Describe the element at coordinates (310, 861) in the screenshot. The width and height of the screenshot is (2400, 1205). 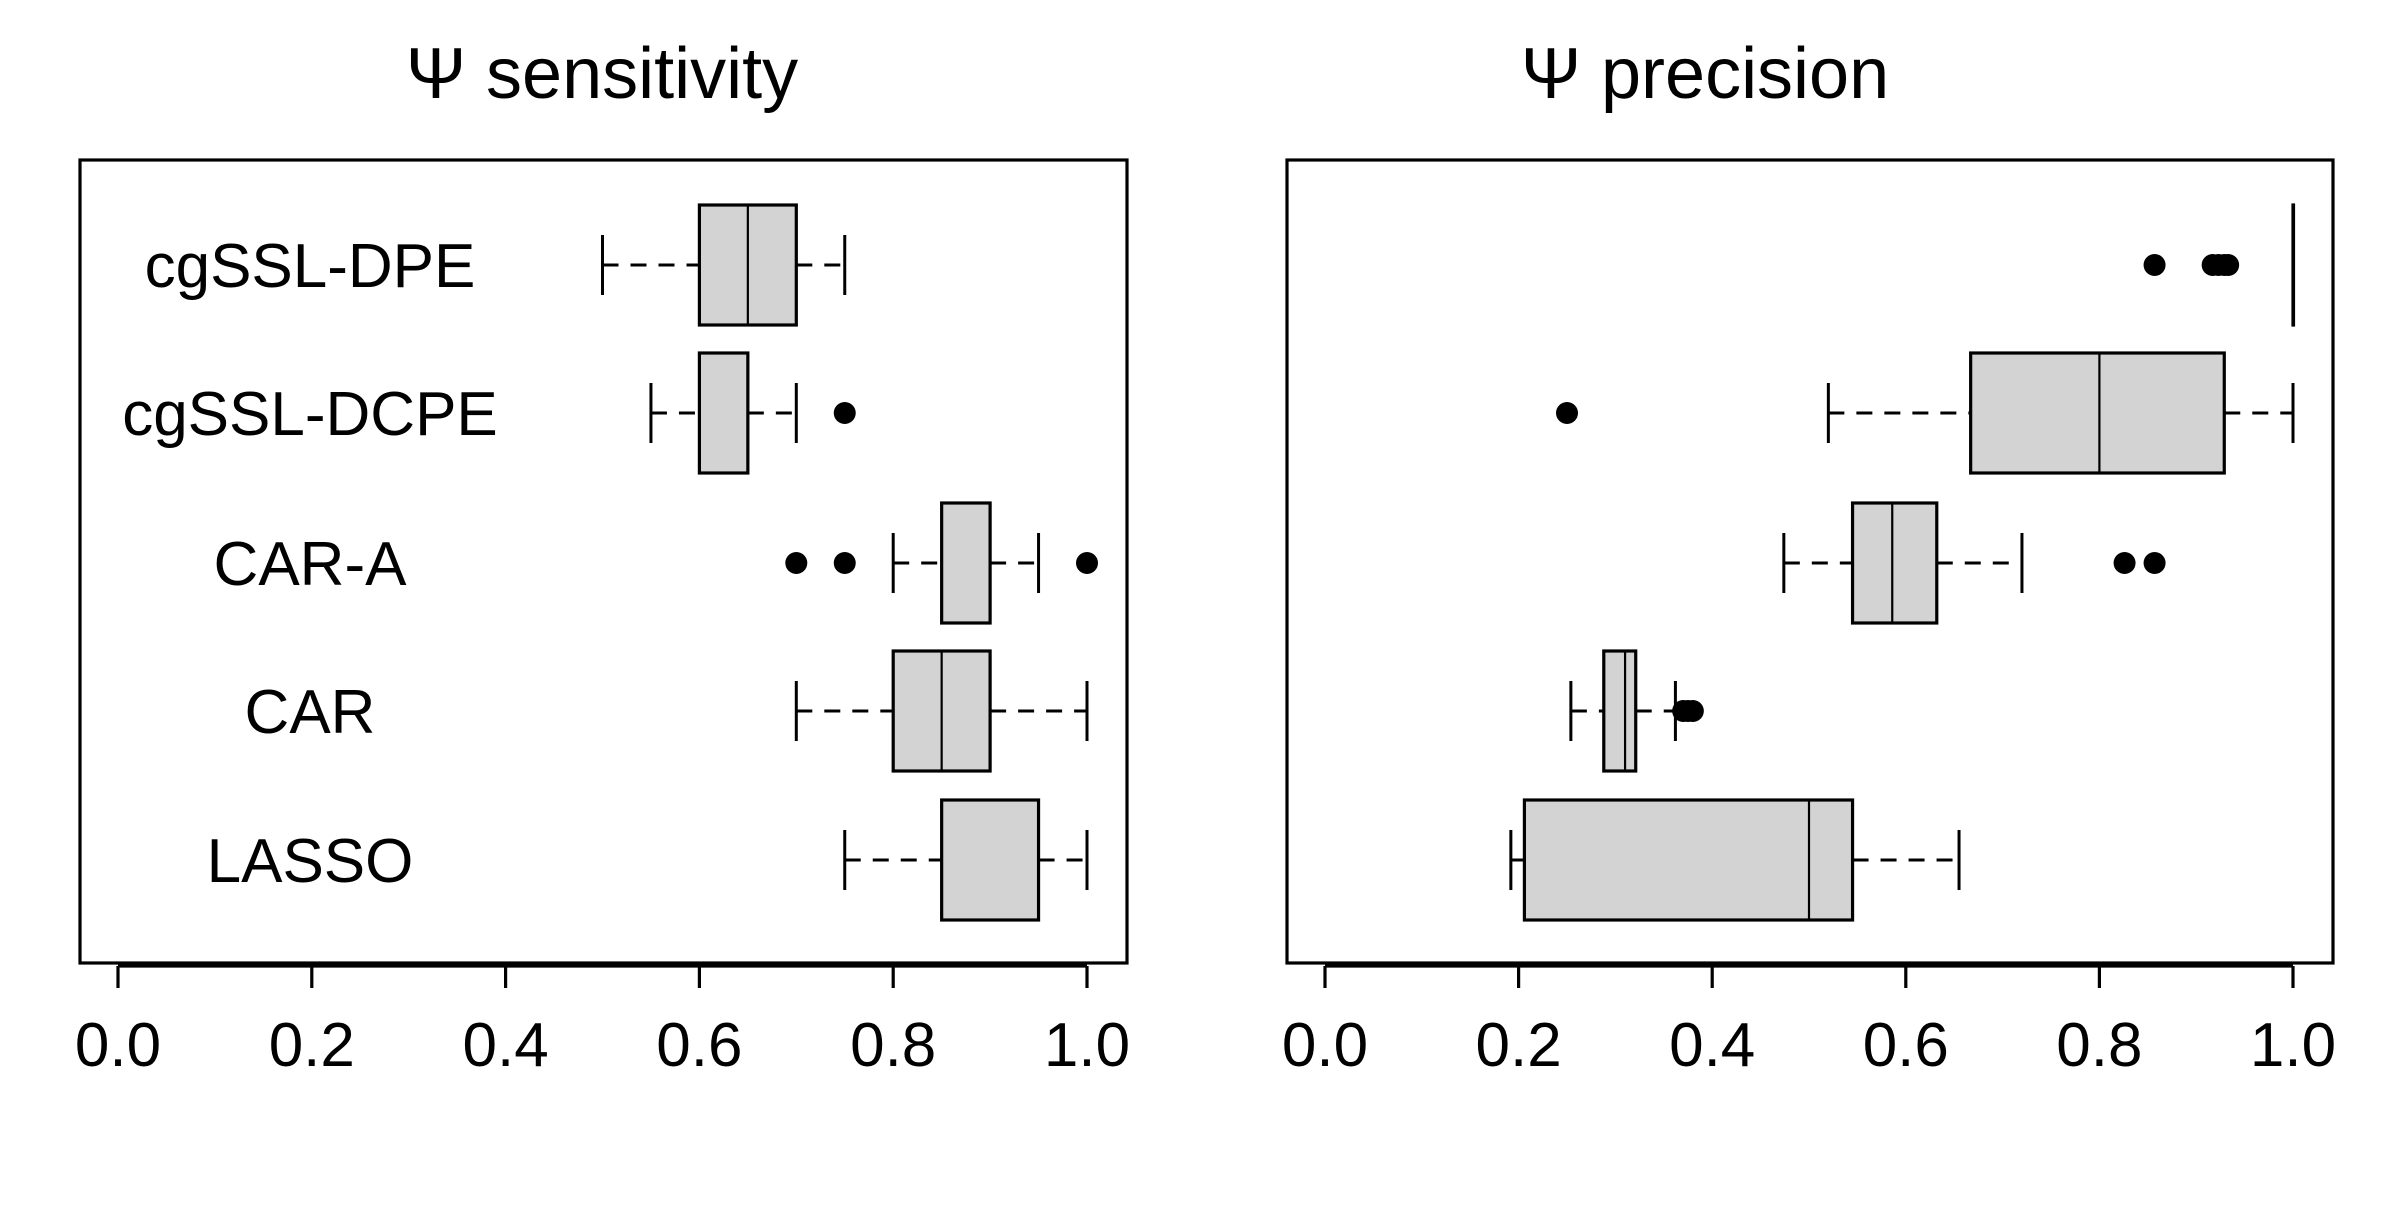
I see `category-label: LASSO` at that location.